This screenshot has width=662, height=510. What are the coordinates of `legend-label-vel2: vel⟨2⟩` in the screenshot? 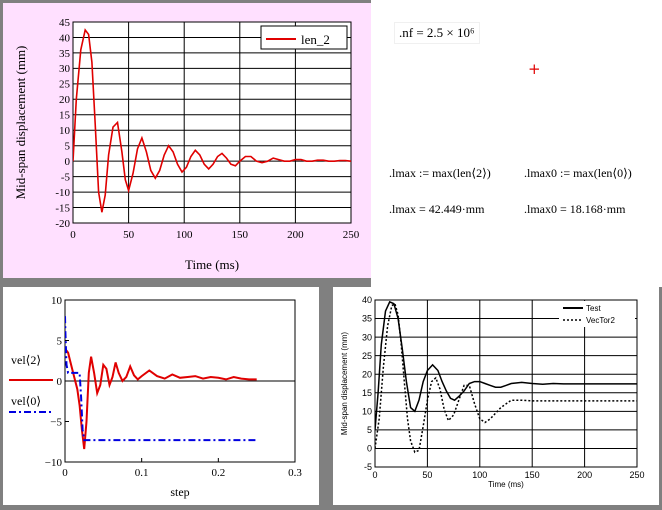 It's located at (26, 360).